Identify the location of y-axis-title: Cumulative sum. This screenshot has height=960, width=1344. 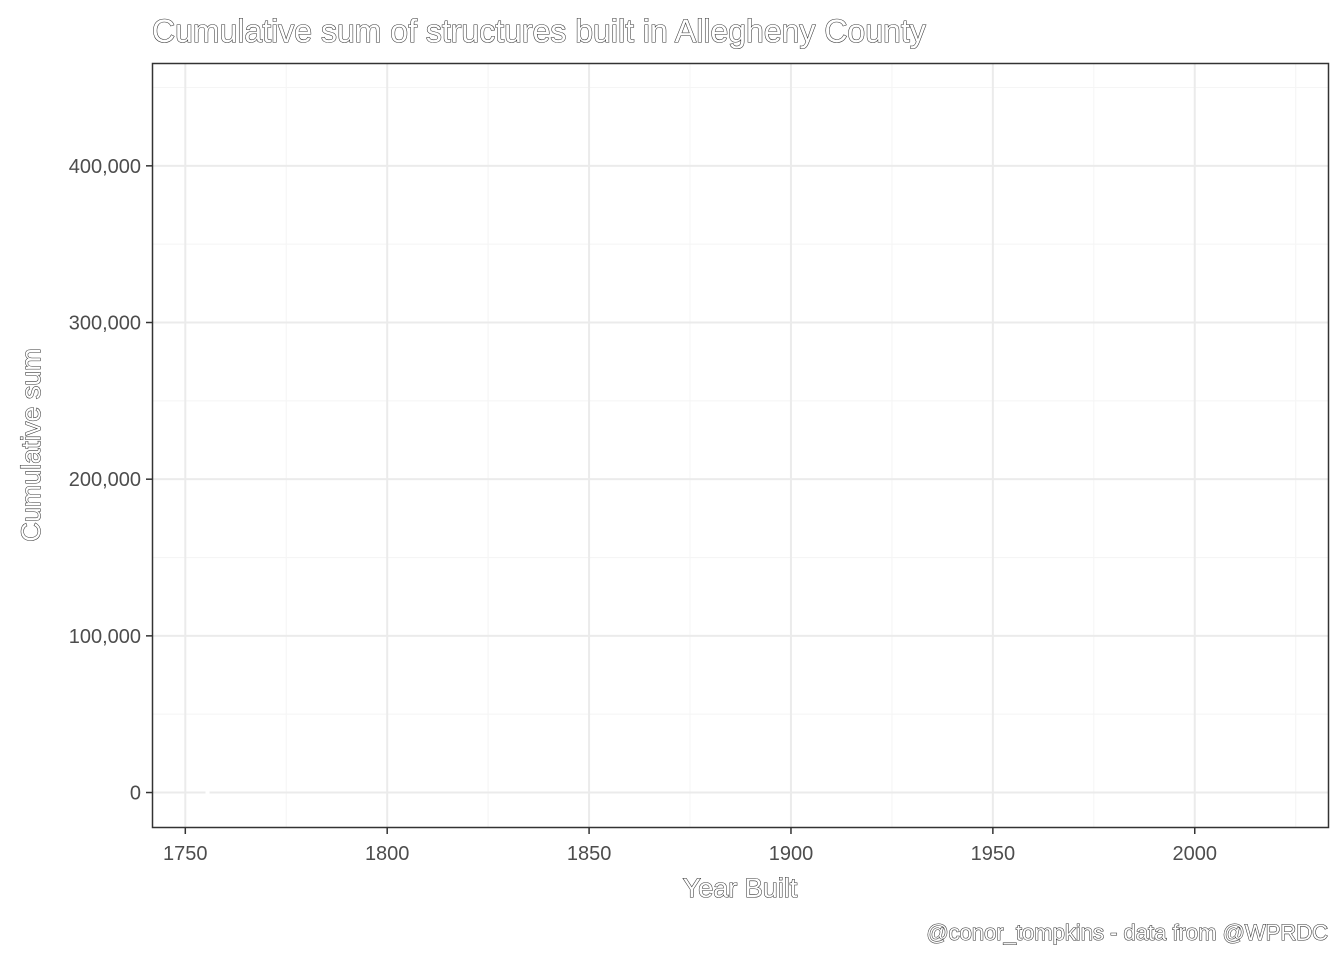
(31, 445).